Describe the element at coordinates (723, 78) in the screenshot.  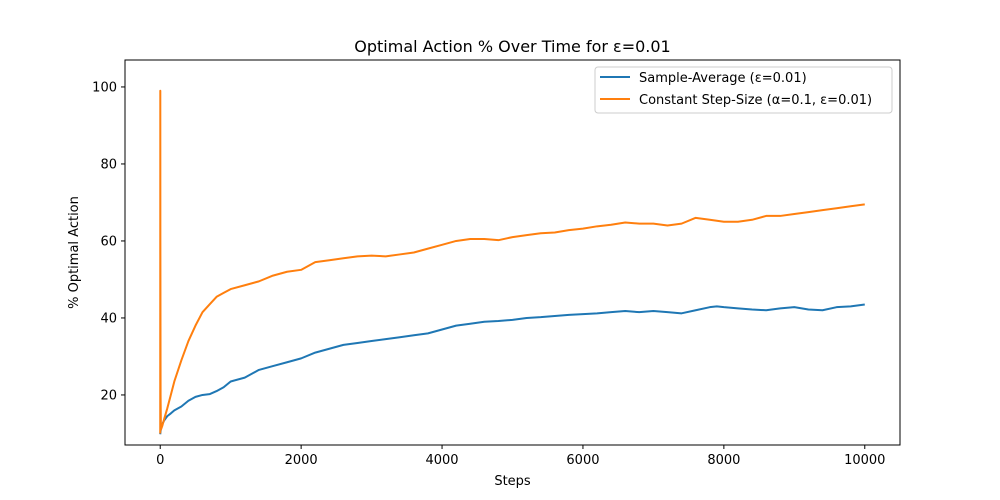
I see `legend-label-sample-average: Sample-Average (ε=0.01)` at that location.